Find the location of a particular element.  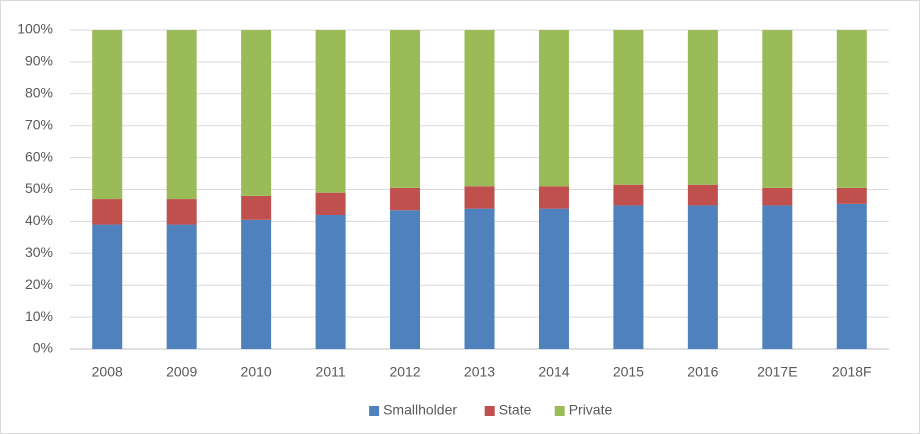

y-tick-label: 20% is located at coordinates (39, 284).